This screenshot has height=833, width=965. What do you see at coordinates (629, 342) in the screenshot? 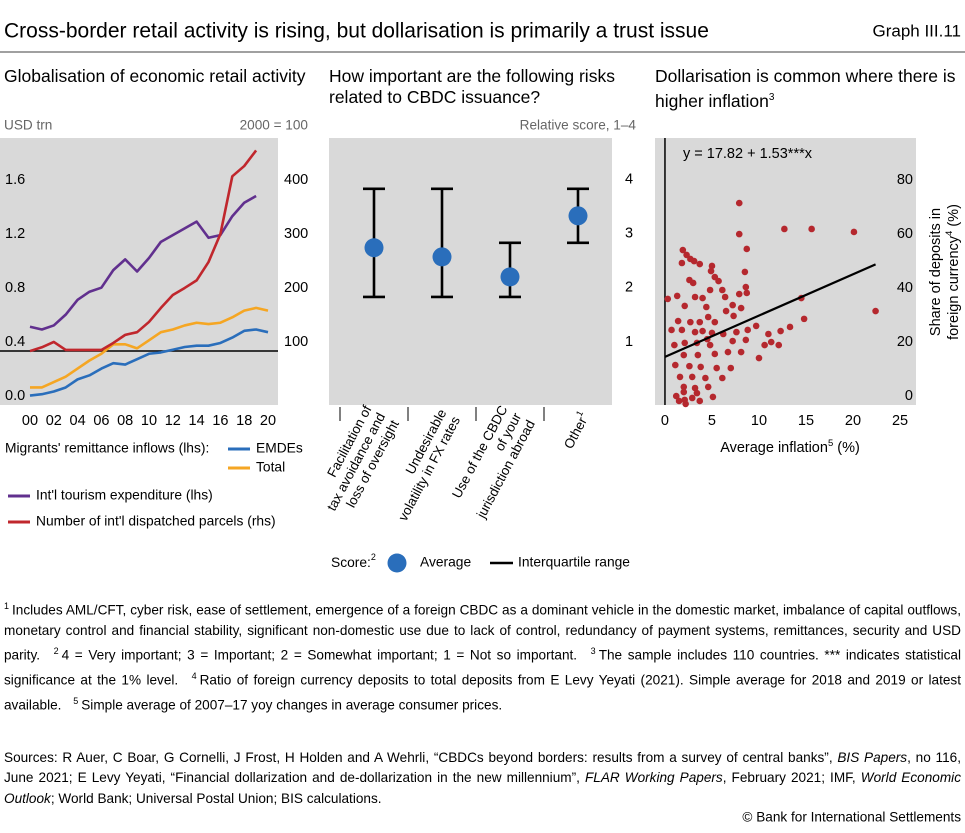
I see `y-tick-label: 1` at bounding box center [629, 342].